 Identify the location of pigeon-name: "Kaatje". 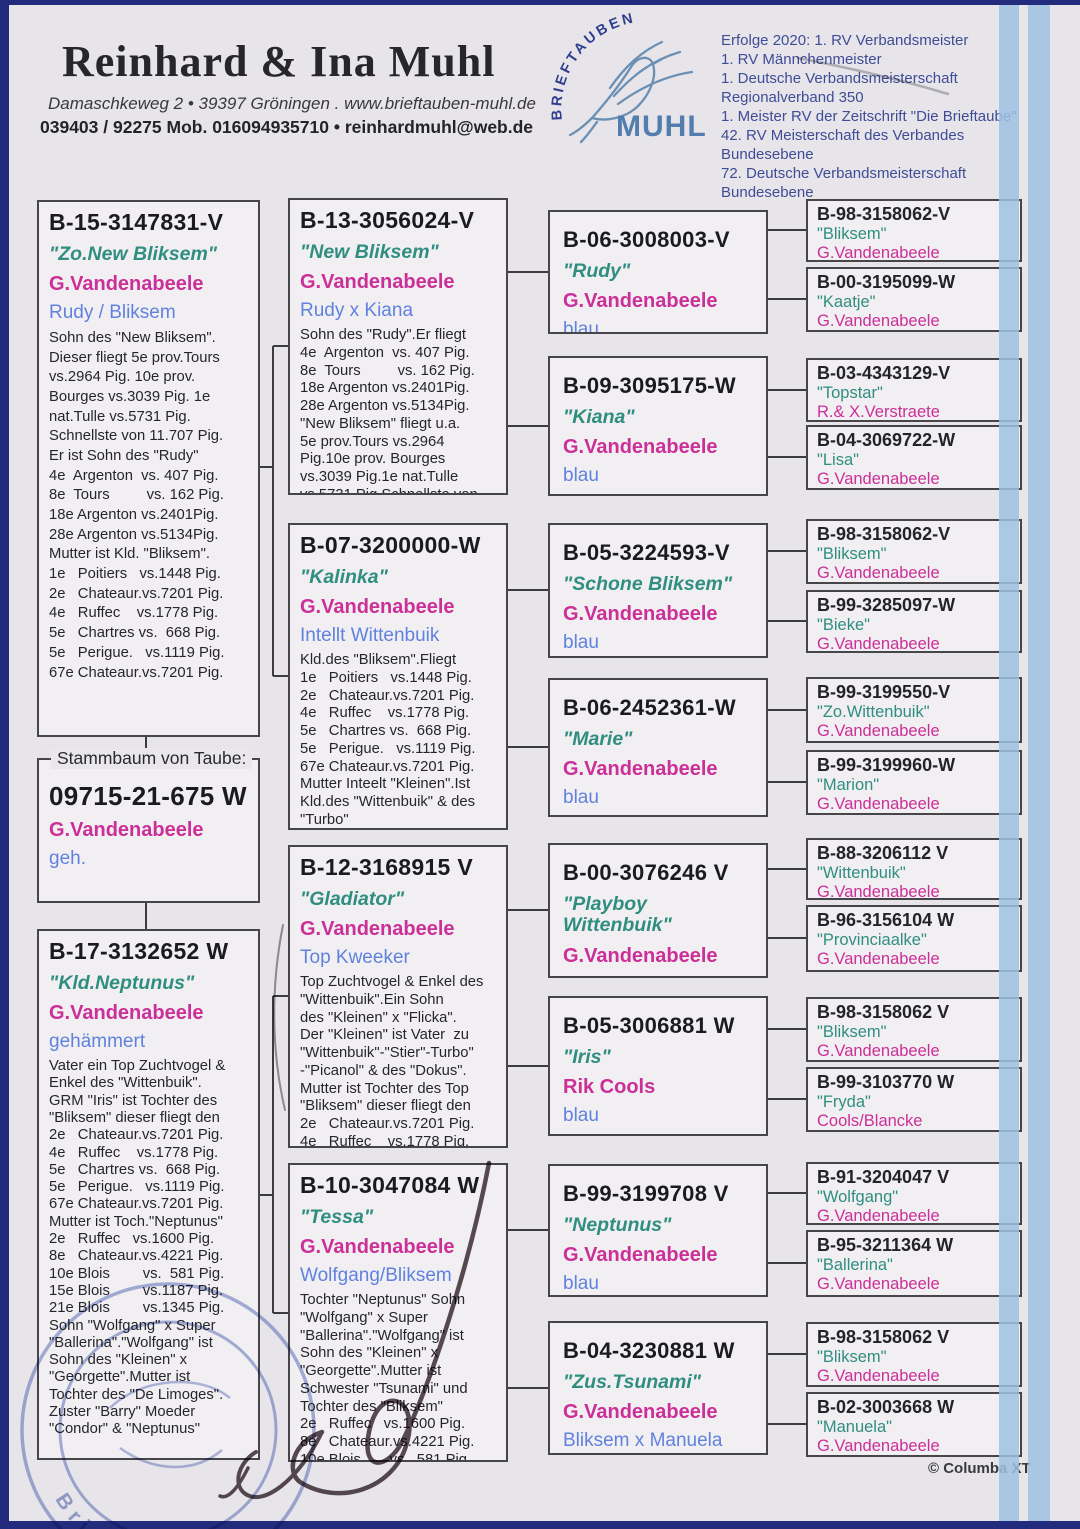
(846, 302).